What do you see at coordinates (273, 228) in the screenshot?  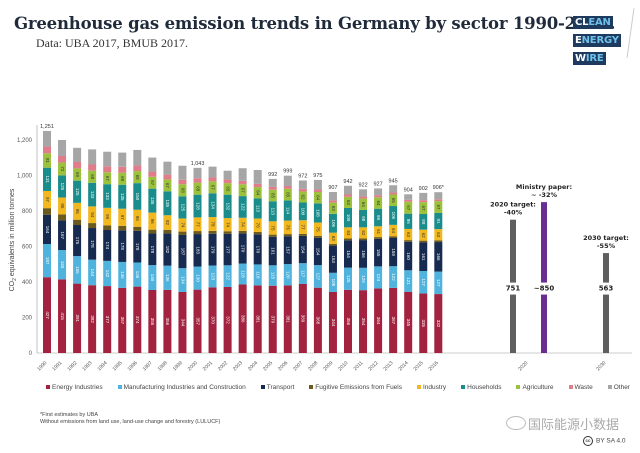 I see `bar-value-label: 75` at bounding box center [273, 228].